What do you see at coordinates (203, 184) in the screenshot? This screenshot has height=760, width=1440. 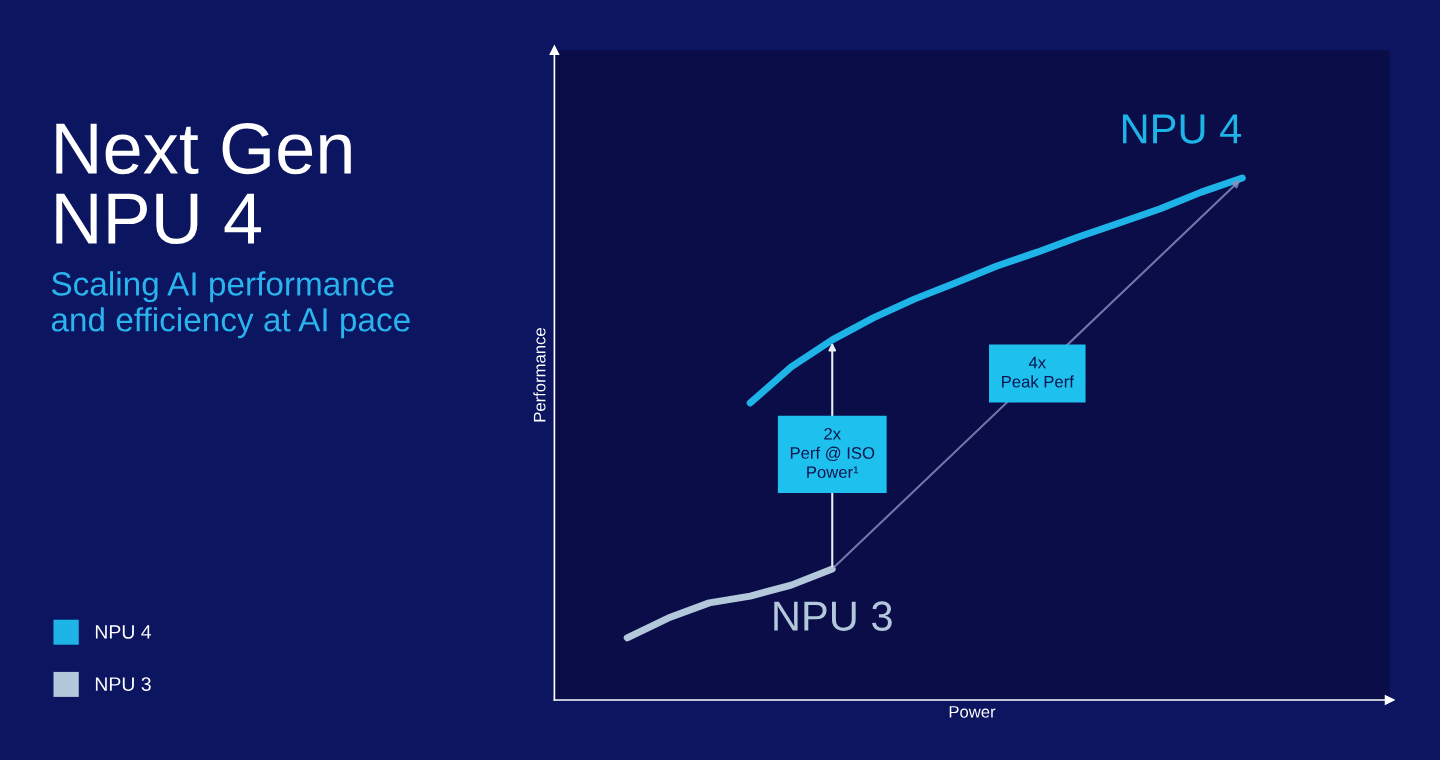 I see `chart-title: Next Gen NPU 4` at bounding box center [203, 184].